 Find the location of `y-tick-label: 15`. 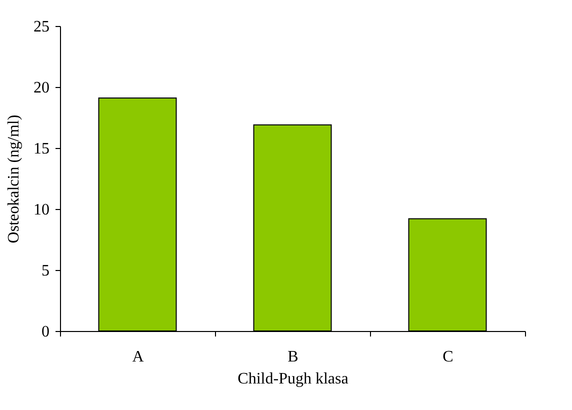

y-tick-label: 15 is located at coordinates (42, 149).